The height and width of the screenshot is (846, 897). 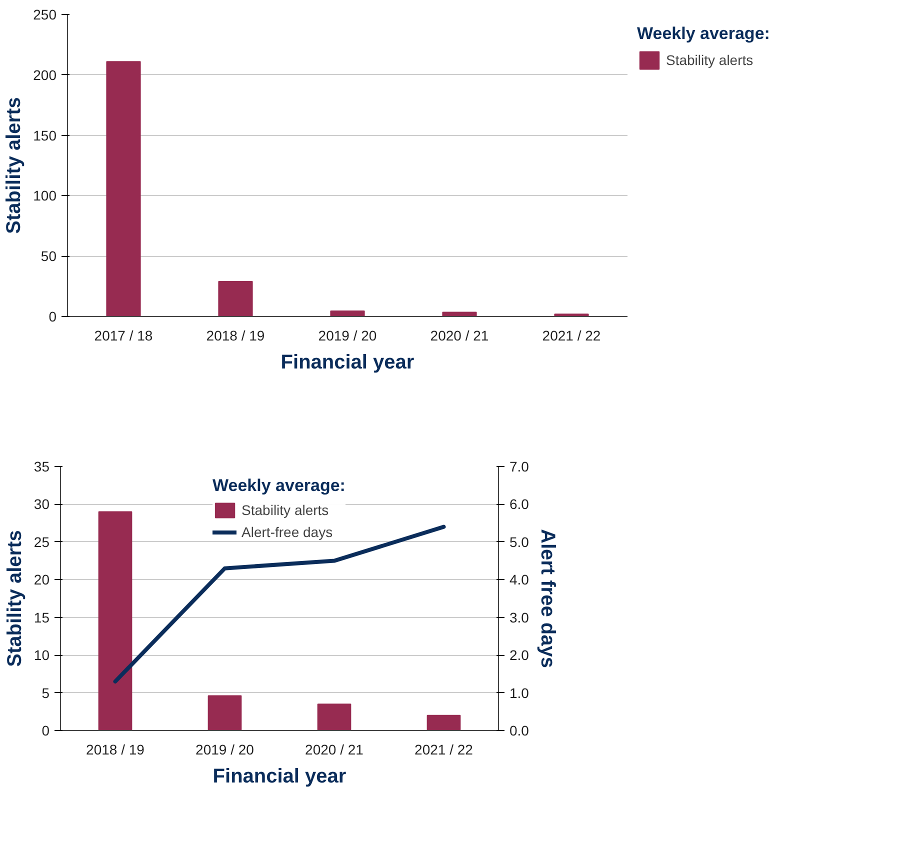 What do you see at coordinates (45, 74) in the screenshot?
I see `y-tick-label: 200` at bounding box center [45, 74].